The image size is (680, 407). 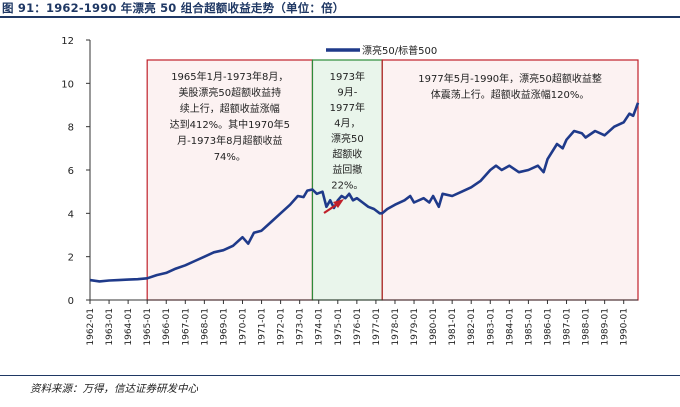 I want to click on y-tick-label: 12, so click(x=67, y=41).